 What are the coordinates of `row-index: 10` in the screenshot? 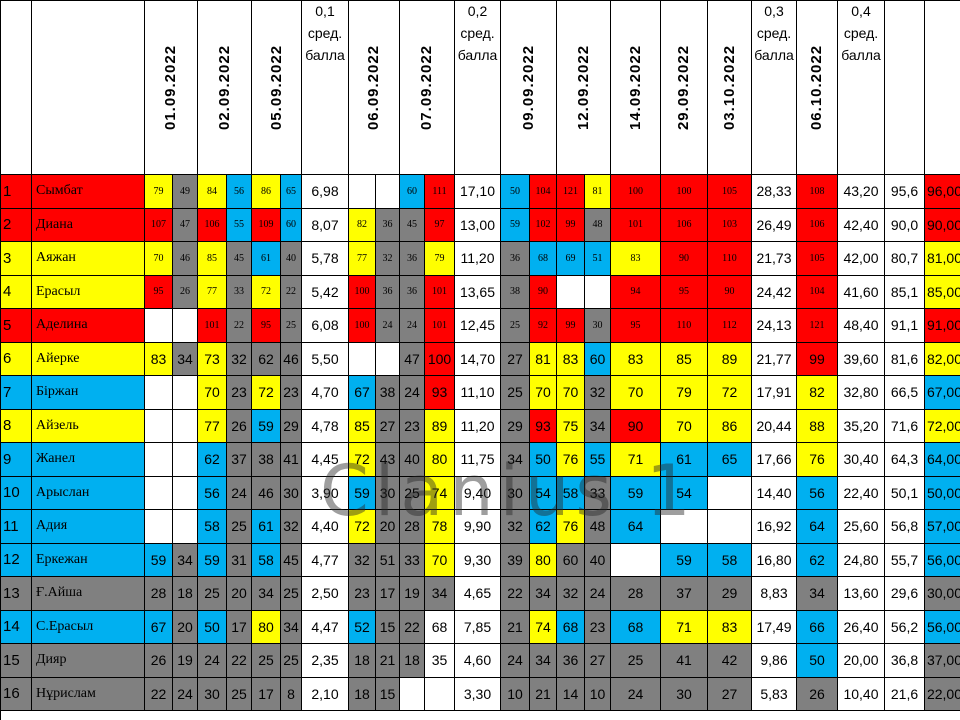 It's located at (16, 493).